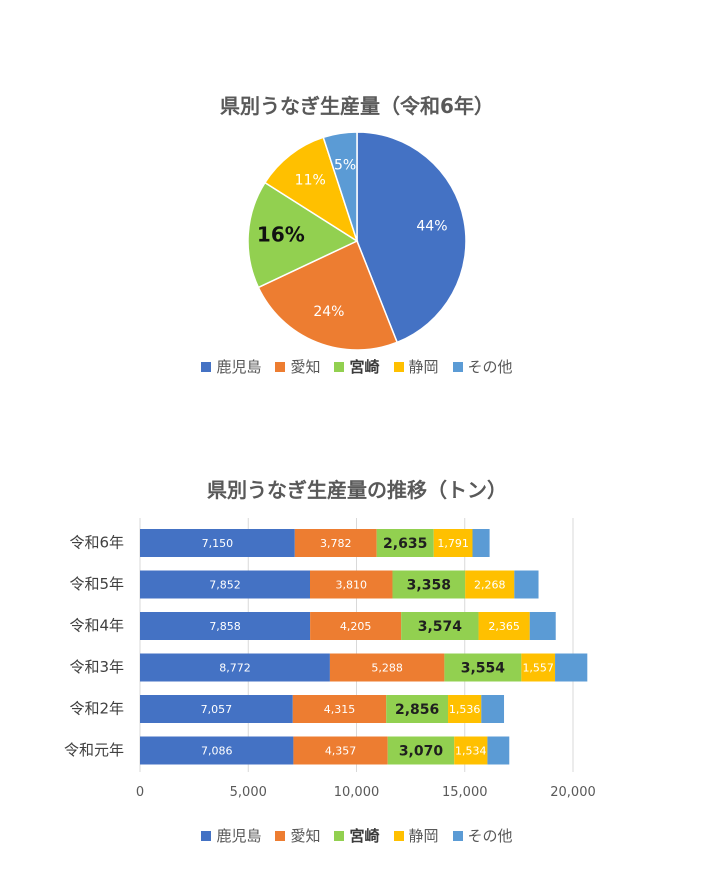 This screenshot has width=714, height=893. Describe the element at coordinates (94, 750) in the screenshot. I see `category-label: 令和元年` at that location.